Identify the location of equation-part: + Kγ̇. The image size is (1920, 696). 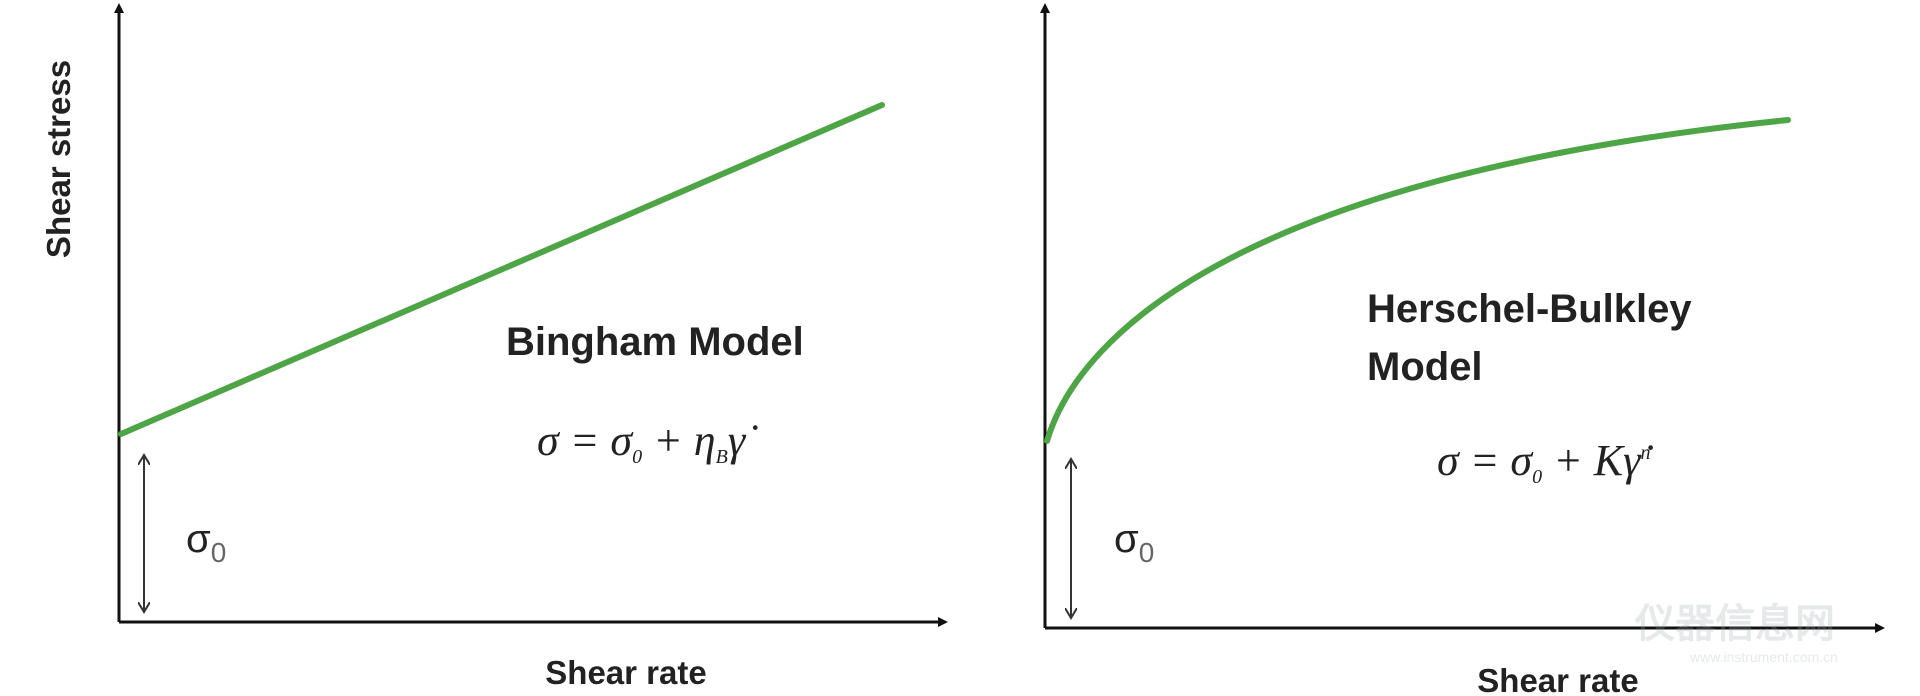
(1597, 460).